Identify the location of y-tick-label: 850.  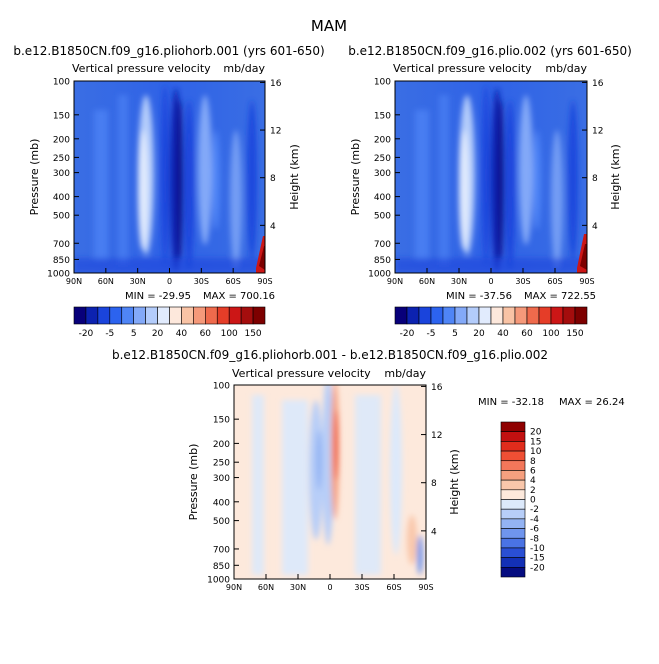
(221, 567).